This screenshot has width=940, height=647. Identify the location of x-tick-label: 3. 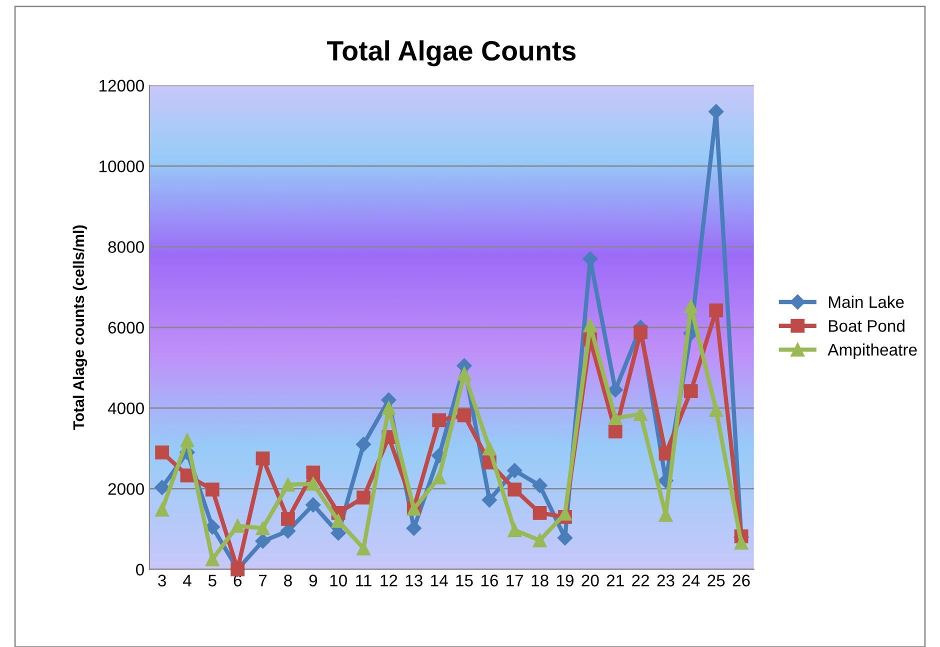
(162, 580).